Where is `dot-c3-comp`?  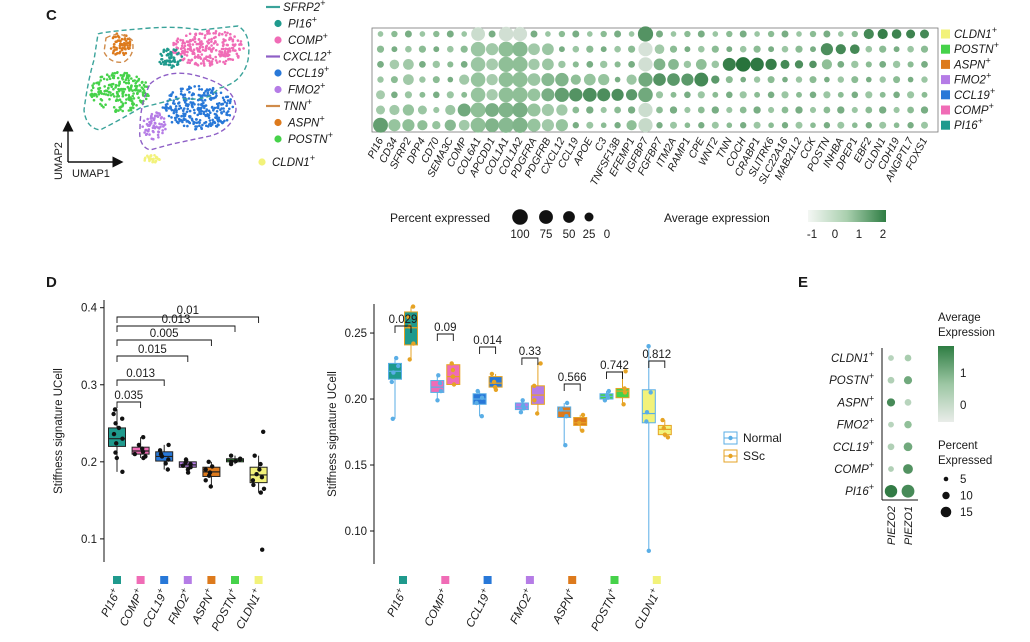 dot-c3-comp is located at coordinates (603, 110).